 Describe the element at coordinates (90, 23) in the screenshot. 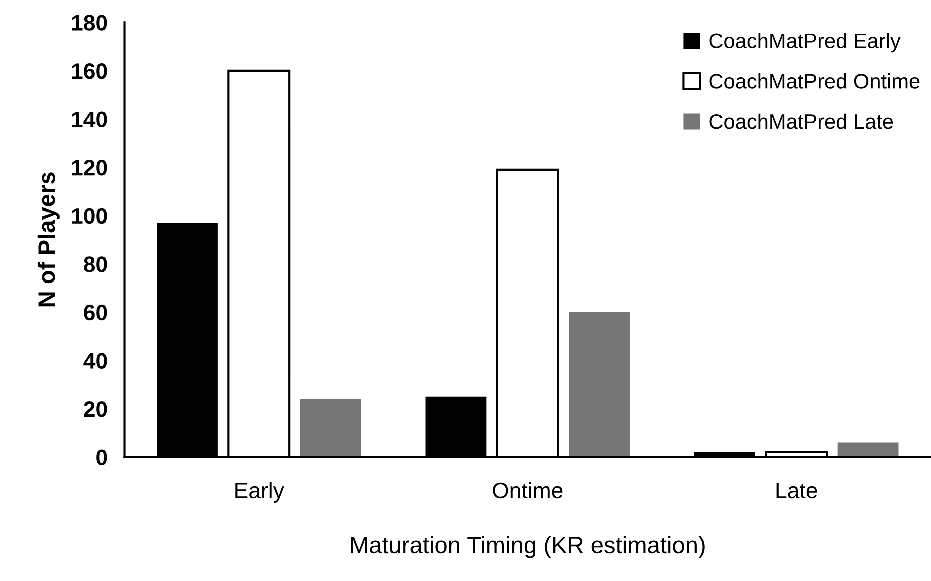

I see `y-tick-label: 180` at that location.